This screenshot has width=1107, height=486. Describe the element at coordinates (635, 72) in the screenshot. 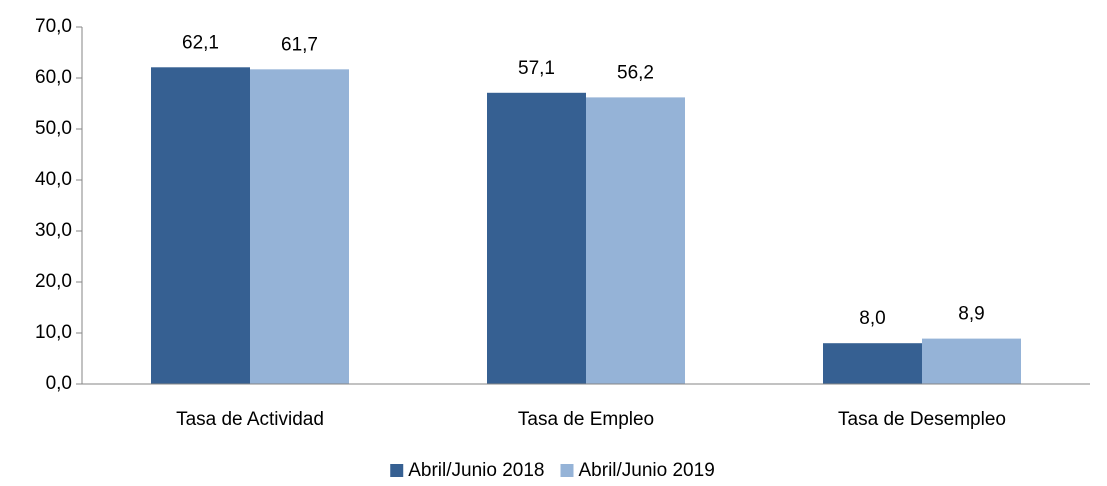

I see `data-label: 56,2` at that location.